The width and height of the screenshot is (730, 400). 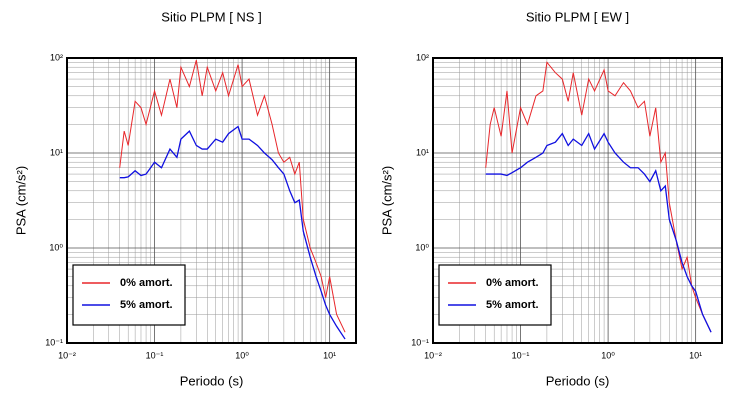 I want to click on chart-title: Sitio PLPM [ NS ], so click(x=211, y=16).